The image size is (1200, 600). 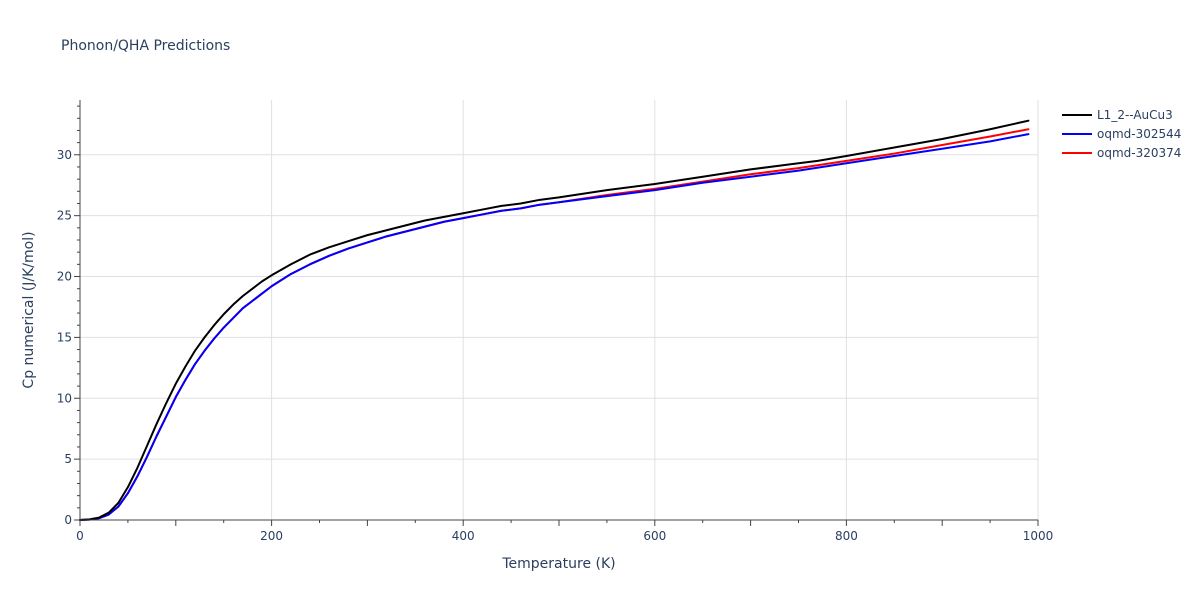 I want to click on y-tick-label: 20, so click(x=64, y=277).